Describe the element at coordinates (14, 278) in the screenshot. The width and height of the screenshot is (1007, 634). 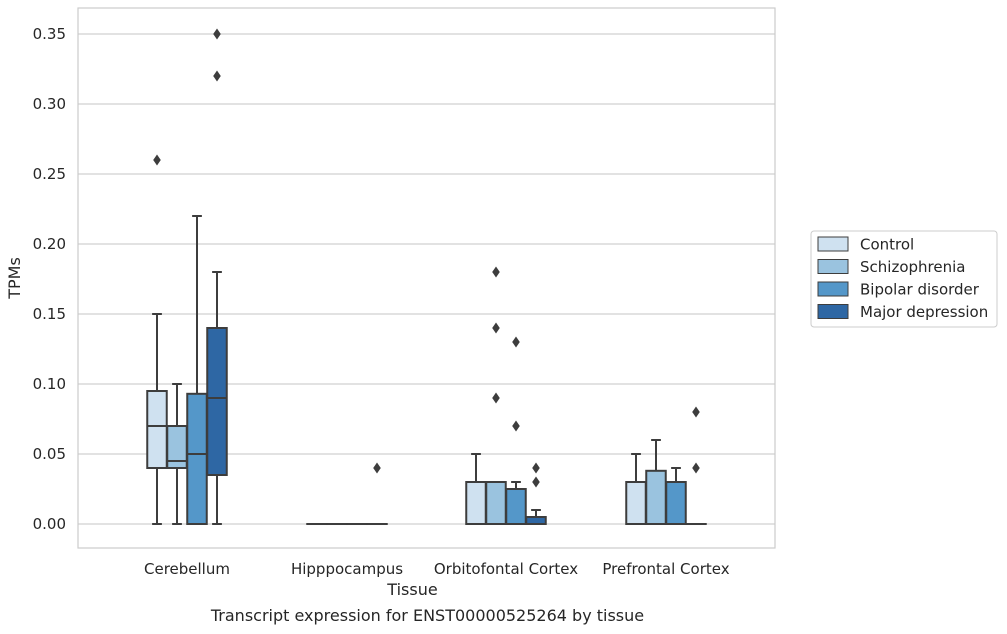
I see `y-axis-label: TPMs` at that location.